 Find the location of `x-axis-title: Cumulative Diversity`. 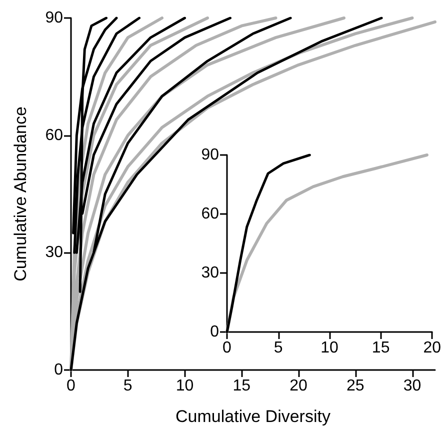

x-axis-title: Cumulative Diversity is located at coordinates (253, 416).